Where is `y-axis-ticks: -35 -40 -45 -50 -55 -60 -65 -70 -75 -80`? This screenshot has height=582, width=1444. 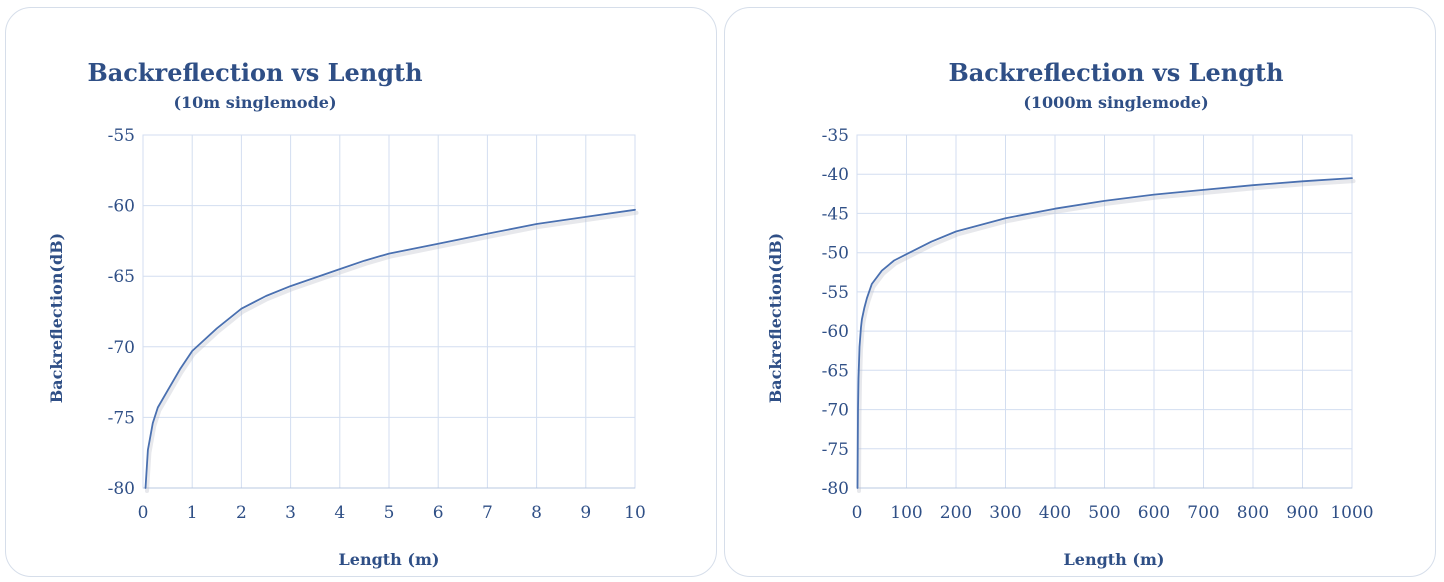 y-axis-ticks: -35 -40 -45 -50 -55 -60 -65 -70 -75 -80 is located at coordinates (835, 312).